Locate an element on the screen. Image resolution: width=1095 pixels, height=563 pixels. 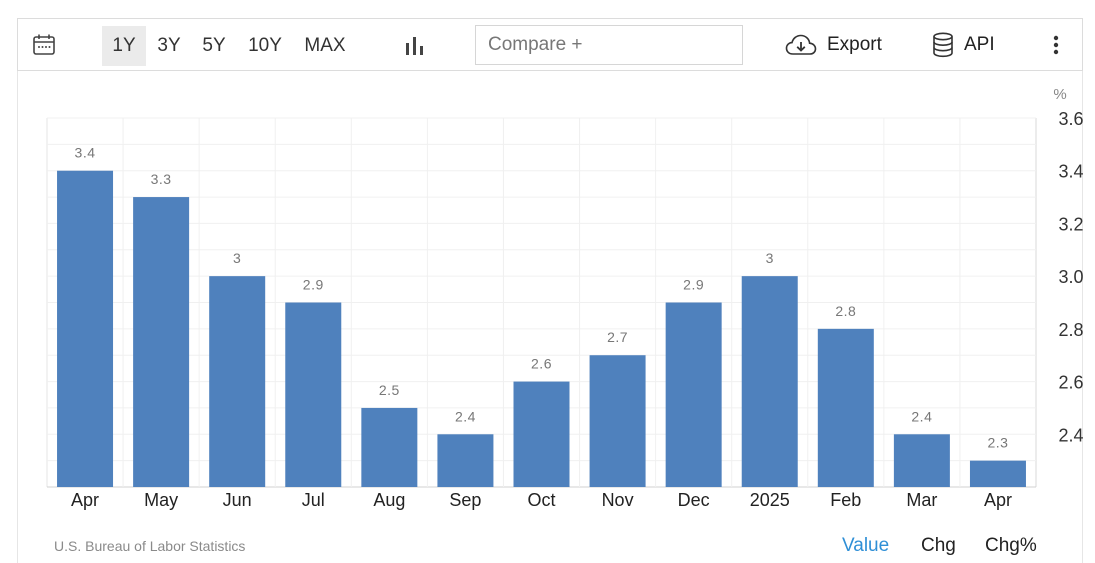
tab-chg: Chg is located at coordinates (938, 545).